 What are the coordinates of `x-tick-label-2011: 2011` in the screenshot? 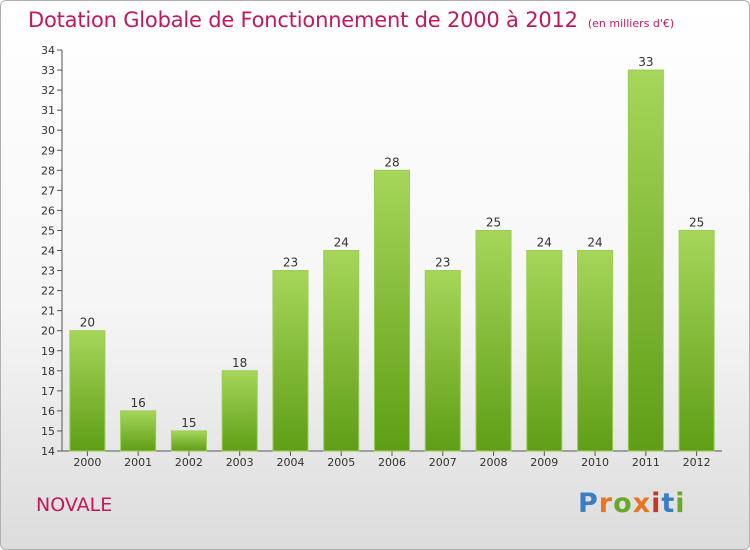 It's located at (646, 462).